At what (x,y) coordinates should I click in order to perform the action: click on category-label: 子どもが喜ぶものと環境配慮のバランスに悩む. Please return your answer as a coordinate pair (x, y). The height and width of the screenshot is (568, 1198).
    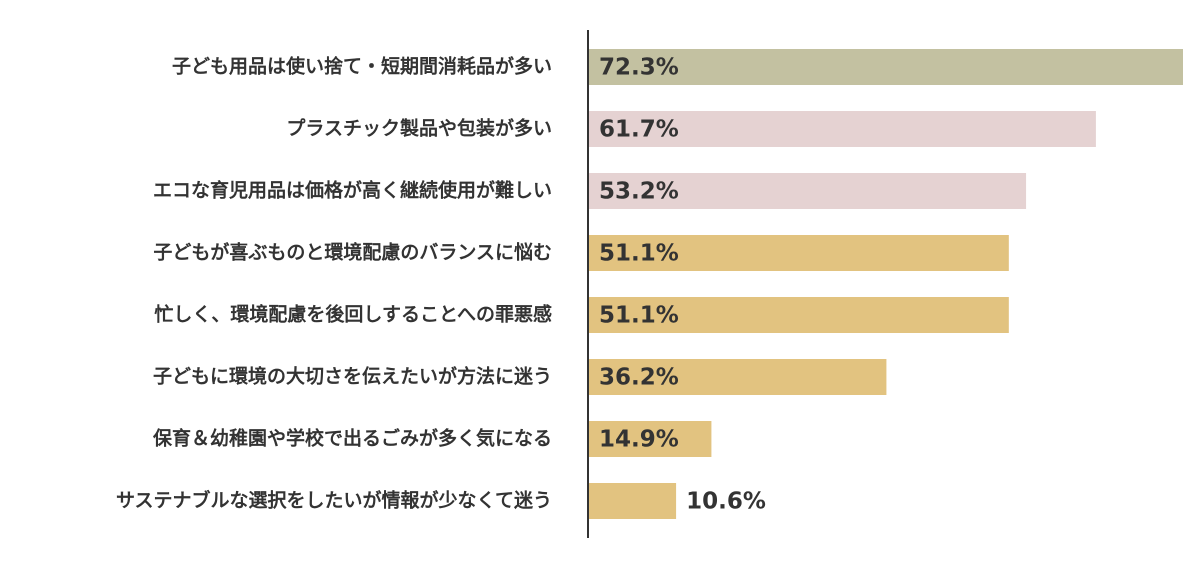
    Looking at the image, I should click on (352, 252).